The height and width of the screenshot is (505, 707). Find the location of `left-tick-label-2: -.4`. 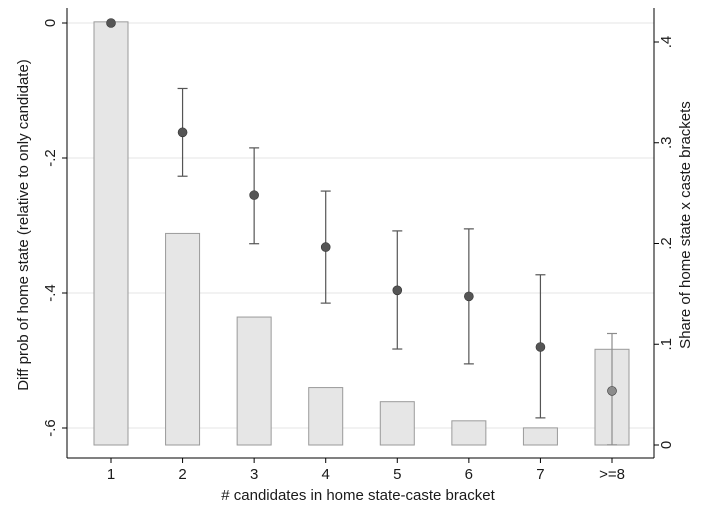

left-tick-label-2: -.4 is located at coordinates (50, 293).